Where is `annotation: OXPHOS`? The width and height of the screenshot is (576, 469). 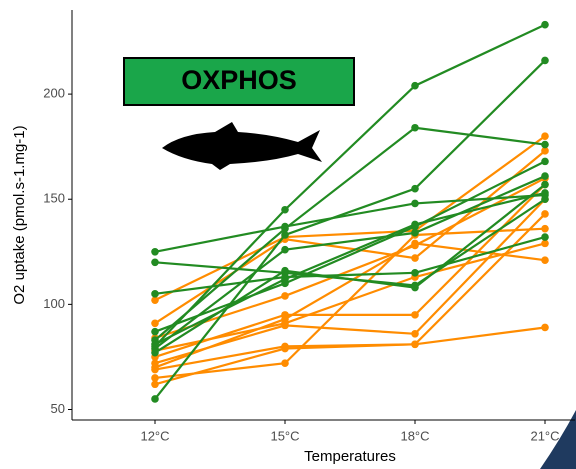 annotation: OXPHOS is located at coordinates (239, 80).